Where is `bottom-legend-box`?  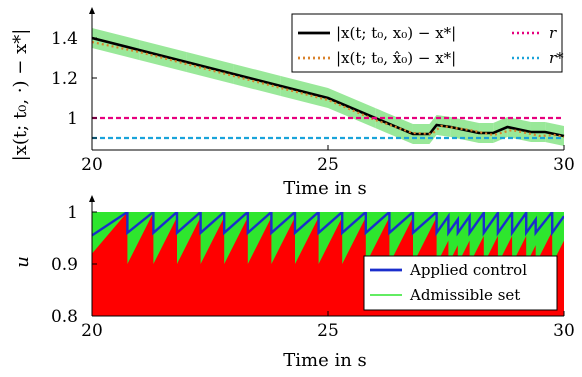 bottom-legend-box is located at coordinates (460, 283).